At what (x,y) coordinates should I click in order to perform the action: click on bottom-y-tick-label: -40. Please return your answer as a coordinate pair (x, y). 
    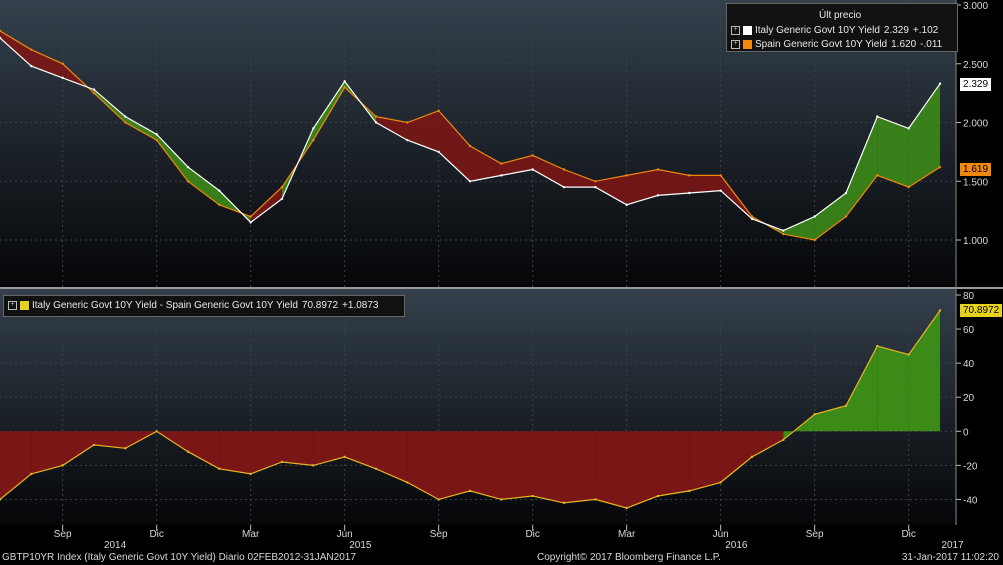
    Looking at the image, I should click on (970, 500).